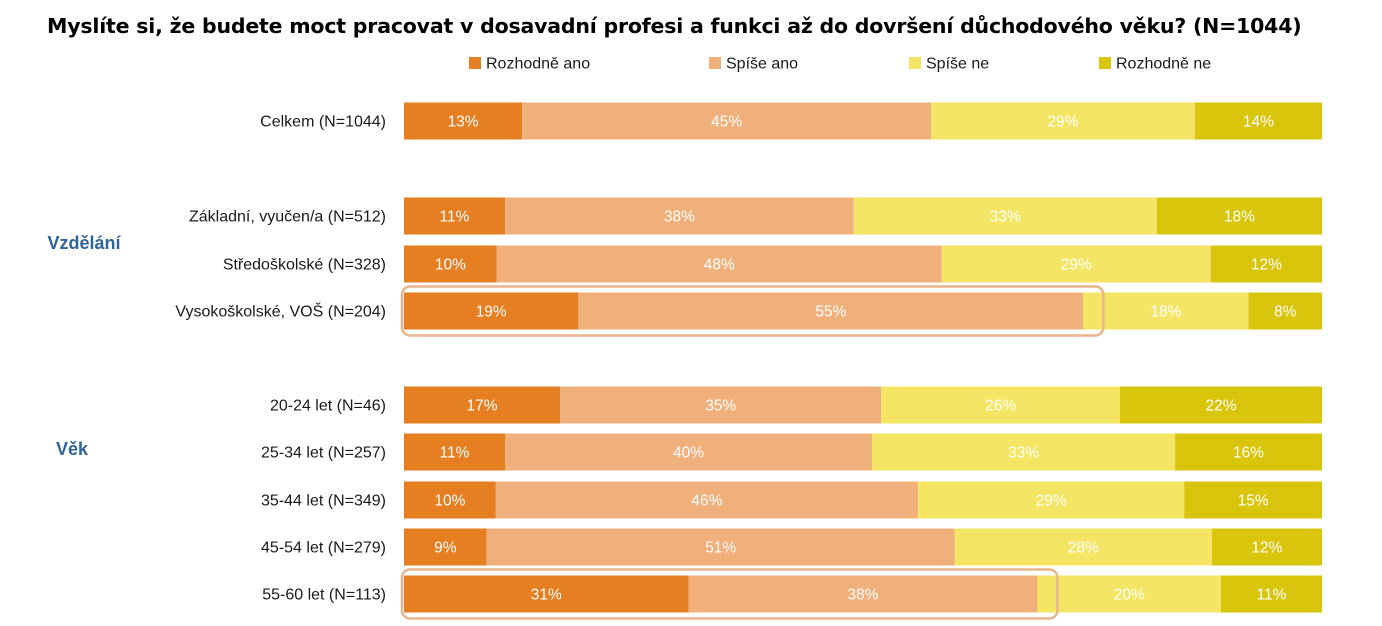 The width and height of the screenshot is (1382, 626). I want to click on value-label-9-3: 20%, so click(1129, 595).